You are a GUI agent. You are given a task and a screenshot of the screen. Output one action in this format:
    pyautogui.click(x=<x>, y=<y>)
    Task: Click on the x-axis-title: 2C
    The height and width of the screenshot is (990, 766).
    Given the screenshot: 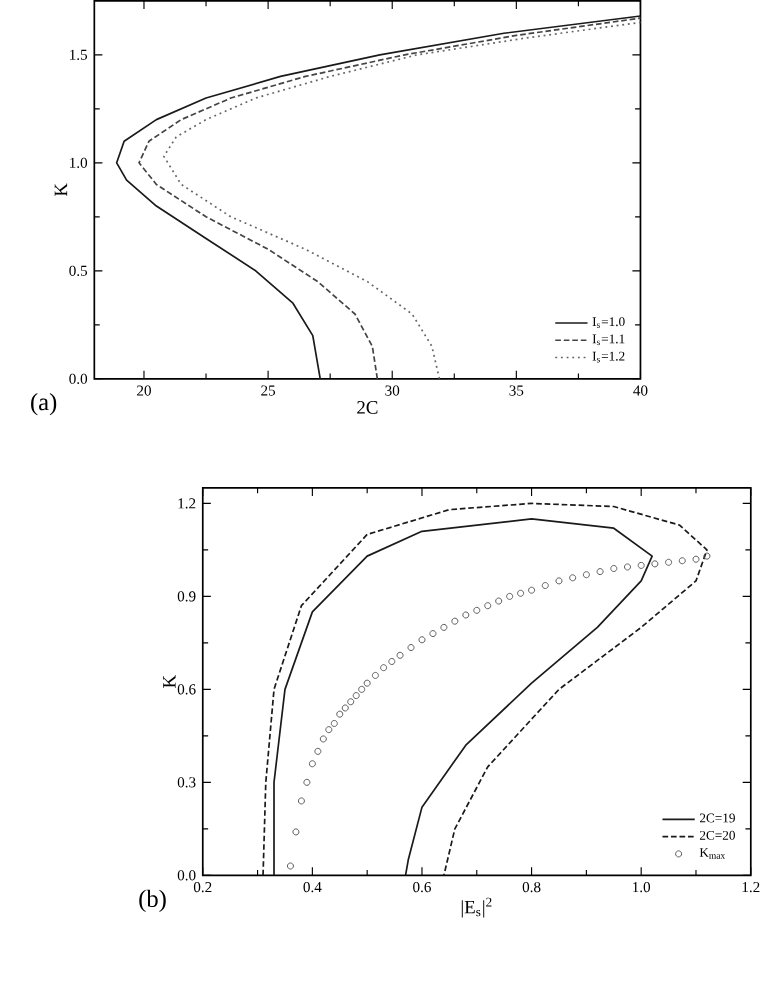 What is the action you would take?
    pyautogui.click(x=367, y=407)
    